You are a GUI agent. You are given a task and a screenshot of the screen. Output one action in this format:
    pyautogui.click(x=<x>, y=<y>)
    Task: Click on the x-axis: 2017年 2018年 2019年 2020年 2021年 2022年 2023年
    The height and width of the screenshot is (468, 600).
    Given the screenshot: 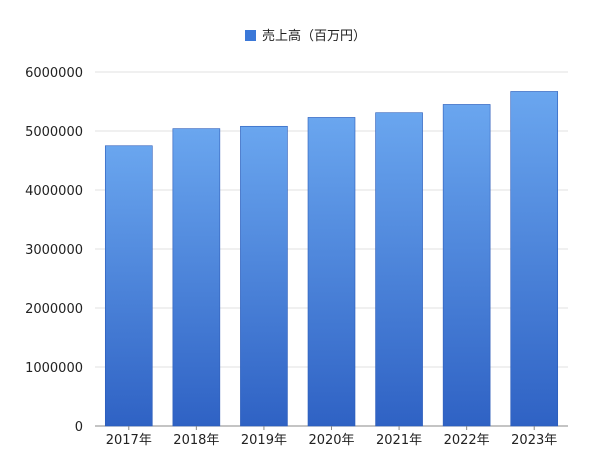 What is the action you would take?
    pyautogui.click(x=331, y=437)
    